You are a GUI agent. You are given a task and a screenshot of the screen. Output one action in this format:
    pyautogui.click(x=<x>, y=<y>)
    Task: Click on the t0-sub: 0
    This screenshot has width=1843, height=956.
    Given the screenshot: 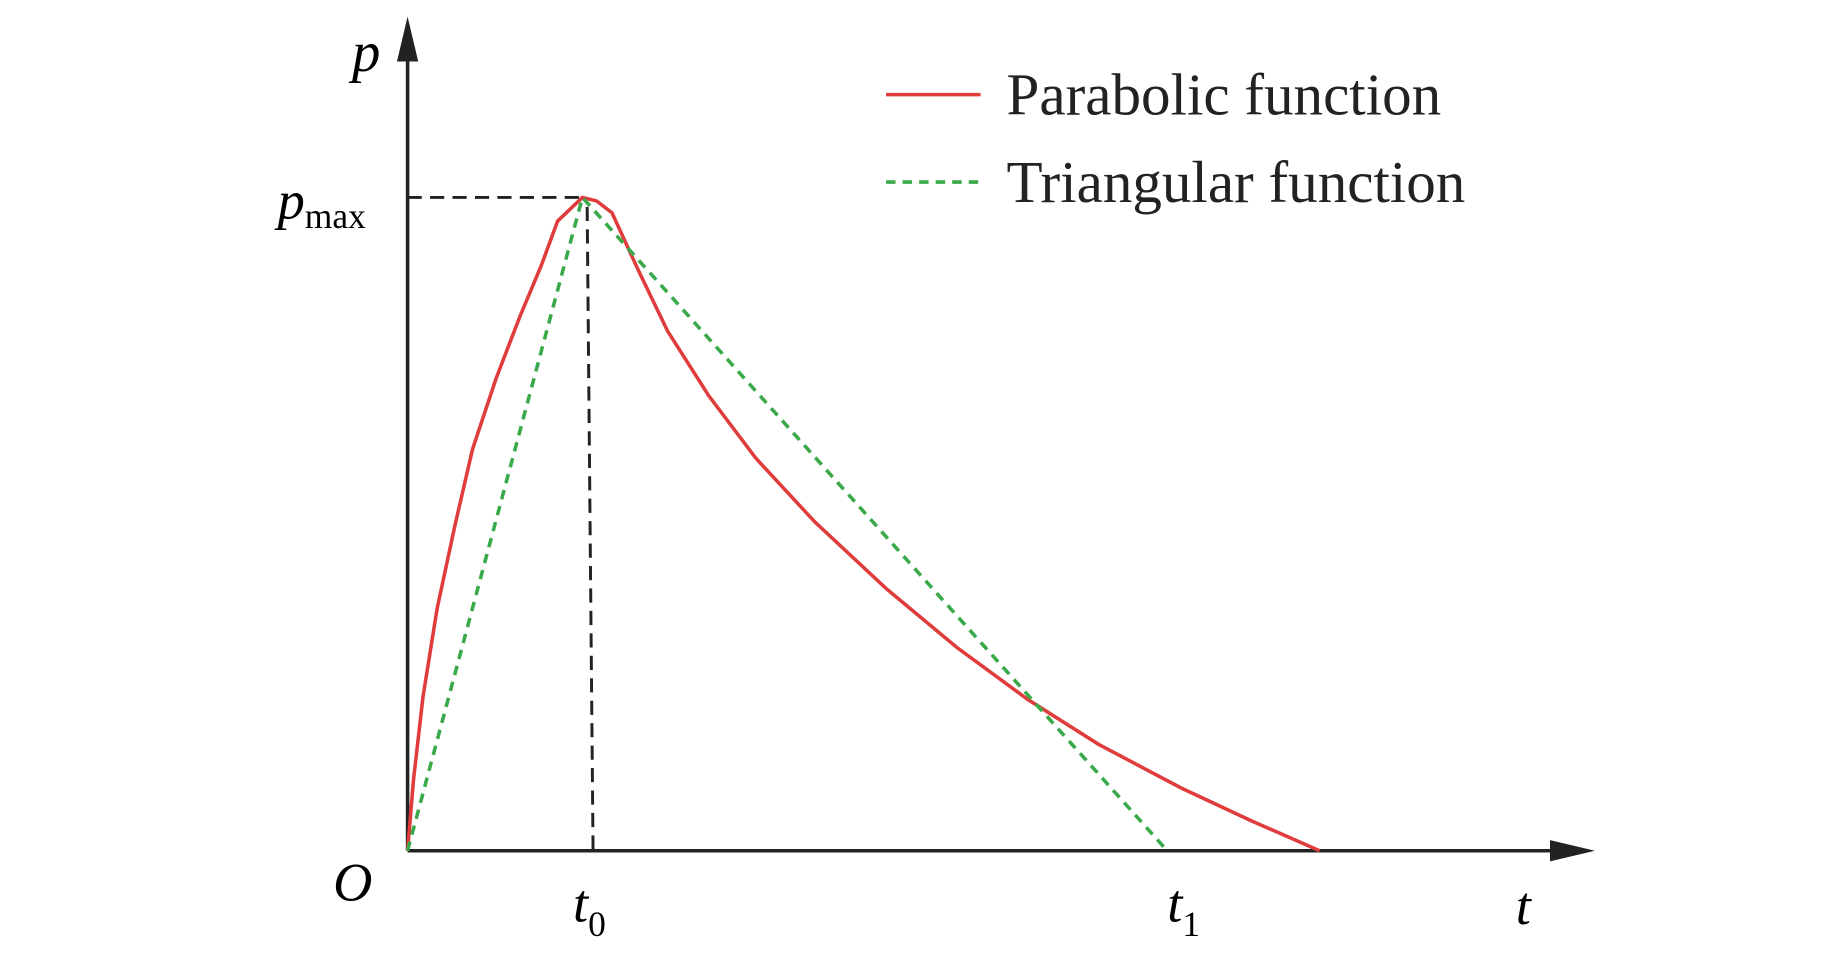 What is the action you would take?
    pyautogui.click(x=597, y=924)
    